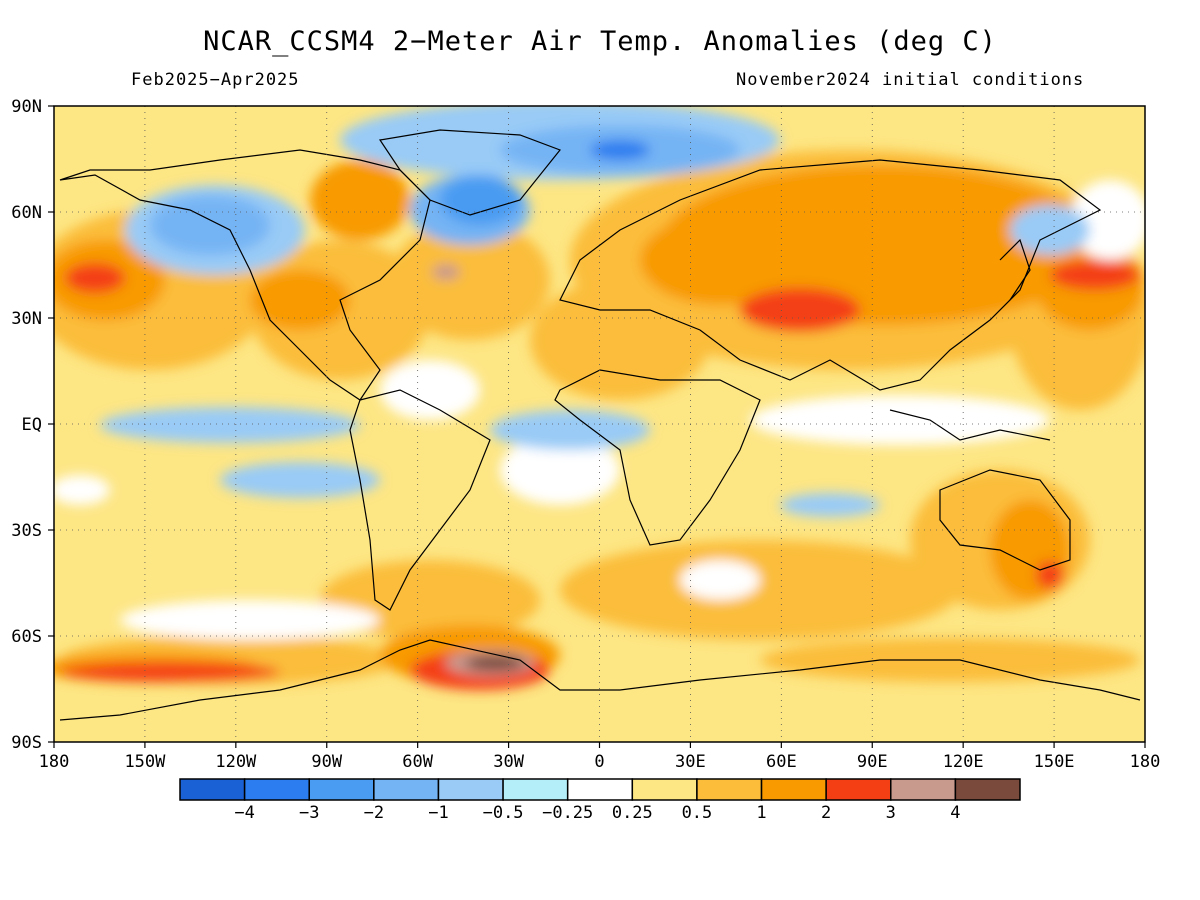 This screenshot has height=900, width=1200. I want to click on colorbar-label: −3, so click(309, 813).